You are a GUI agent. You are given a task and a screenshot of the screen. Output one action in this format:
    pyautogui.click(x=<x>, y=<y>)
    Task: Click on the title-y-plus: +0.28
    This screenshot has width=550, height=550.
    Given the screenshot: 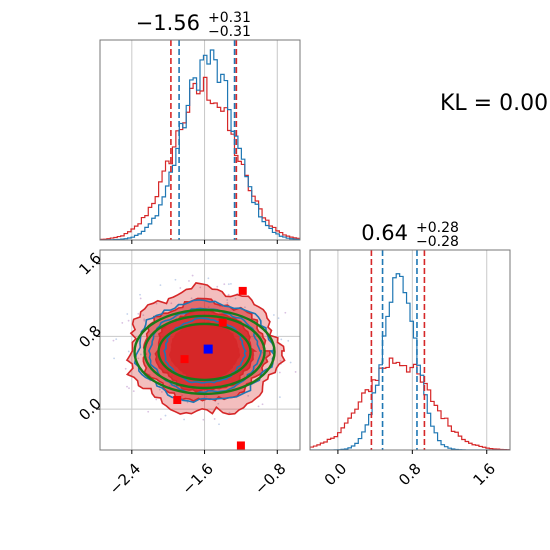 What is the action you would take?
    pyautogui.click(x=437, y=228)
    